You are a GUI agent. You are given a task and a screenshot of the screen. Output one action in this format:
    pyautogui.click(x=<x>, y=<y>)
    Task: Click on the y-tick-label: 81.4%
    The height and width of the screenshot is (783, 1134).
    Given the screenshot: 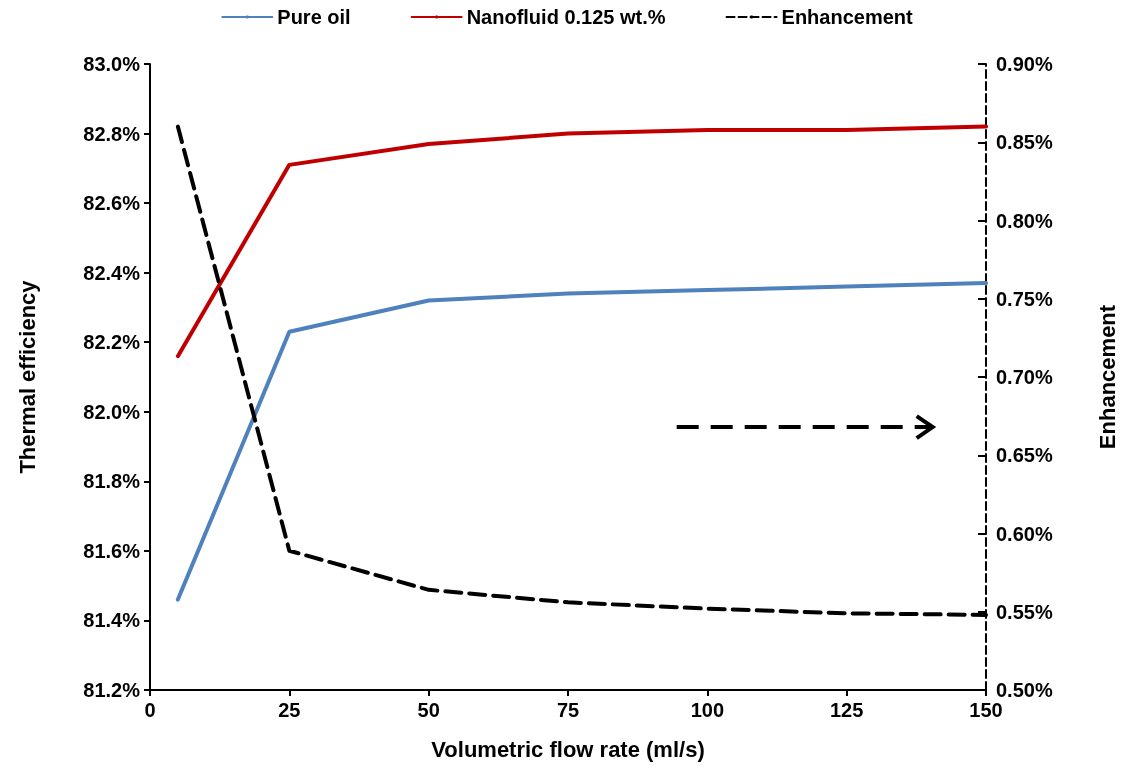 What is the action you would take?
    pyautogui.click(x=112, y=620)
    